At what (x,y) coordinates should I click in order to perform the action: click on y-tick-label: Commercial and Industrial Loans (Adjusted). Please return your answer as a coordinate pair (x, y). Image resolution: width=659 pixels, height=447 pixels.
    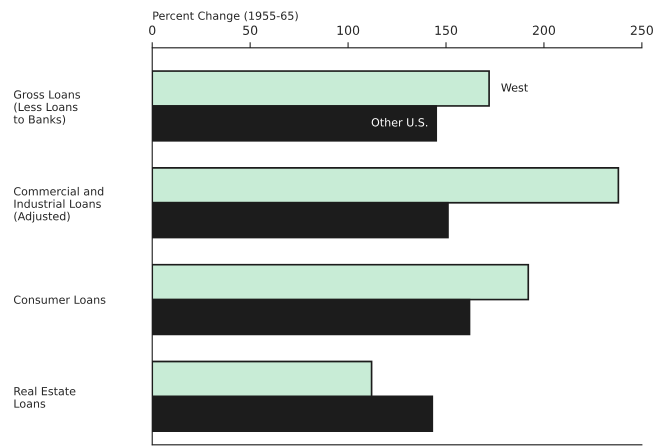
    Looking at the image, I should click on (59, 204).